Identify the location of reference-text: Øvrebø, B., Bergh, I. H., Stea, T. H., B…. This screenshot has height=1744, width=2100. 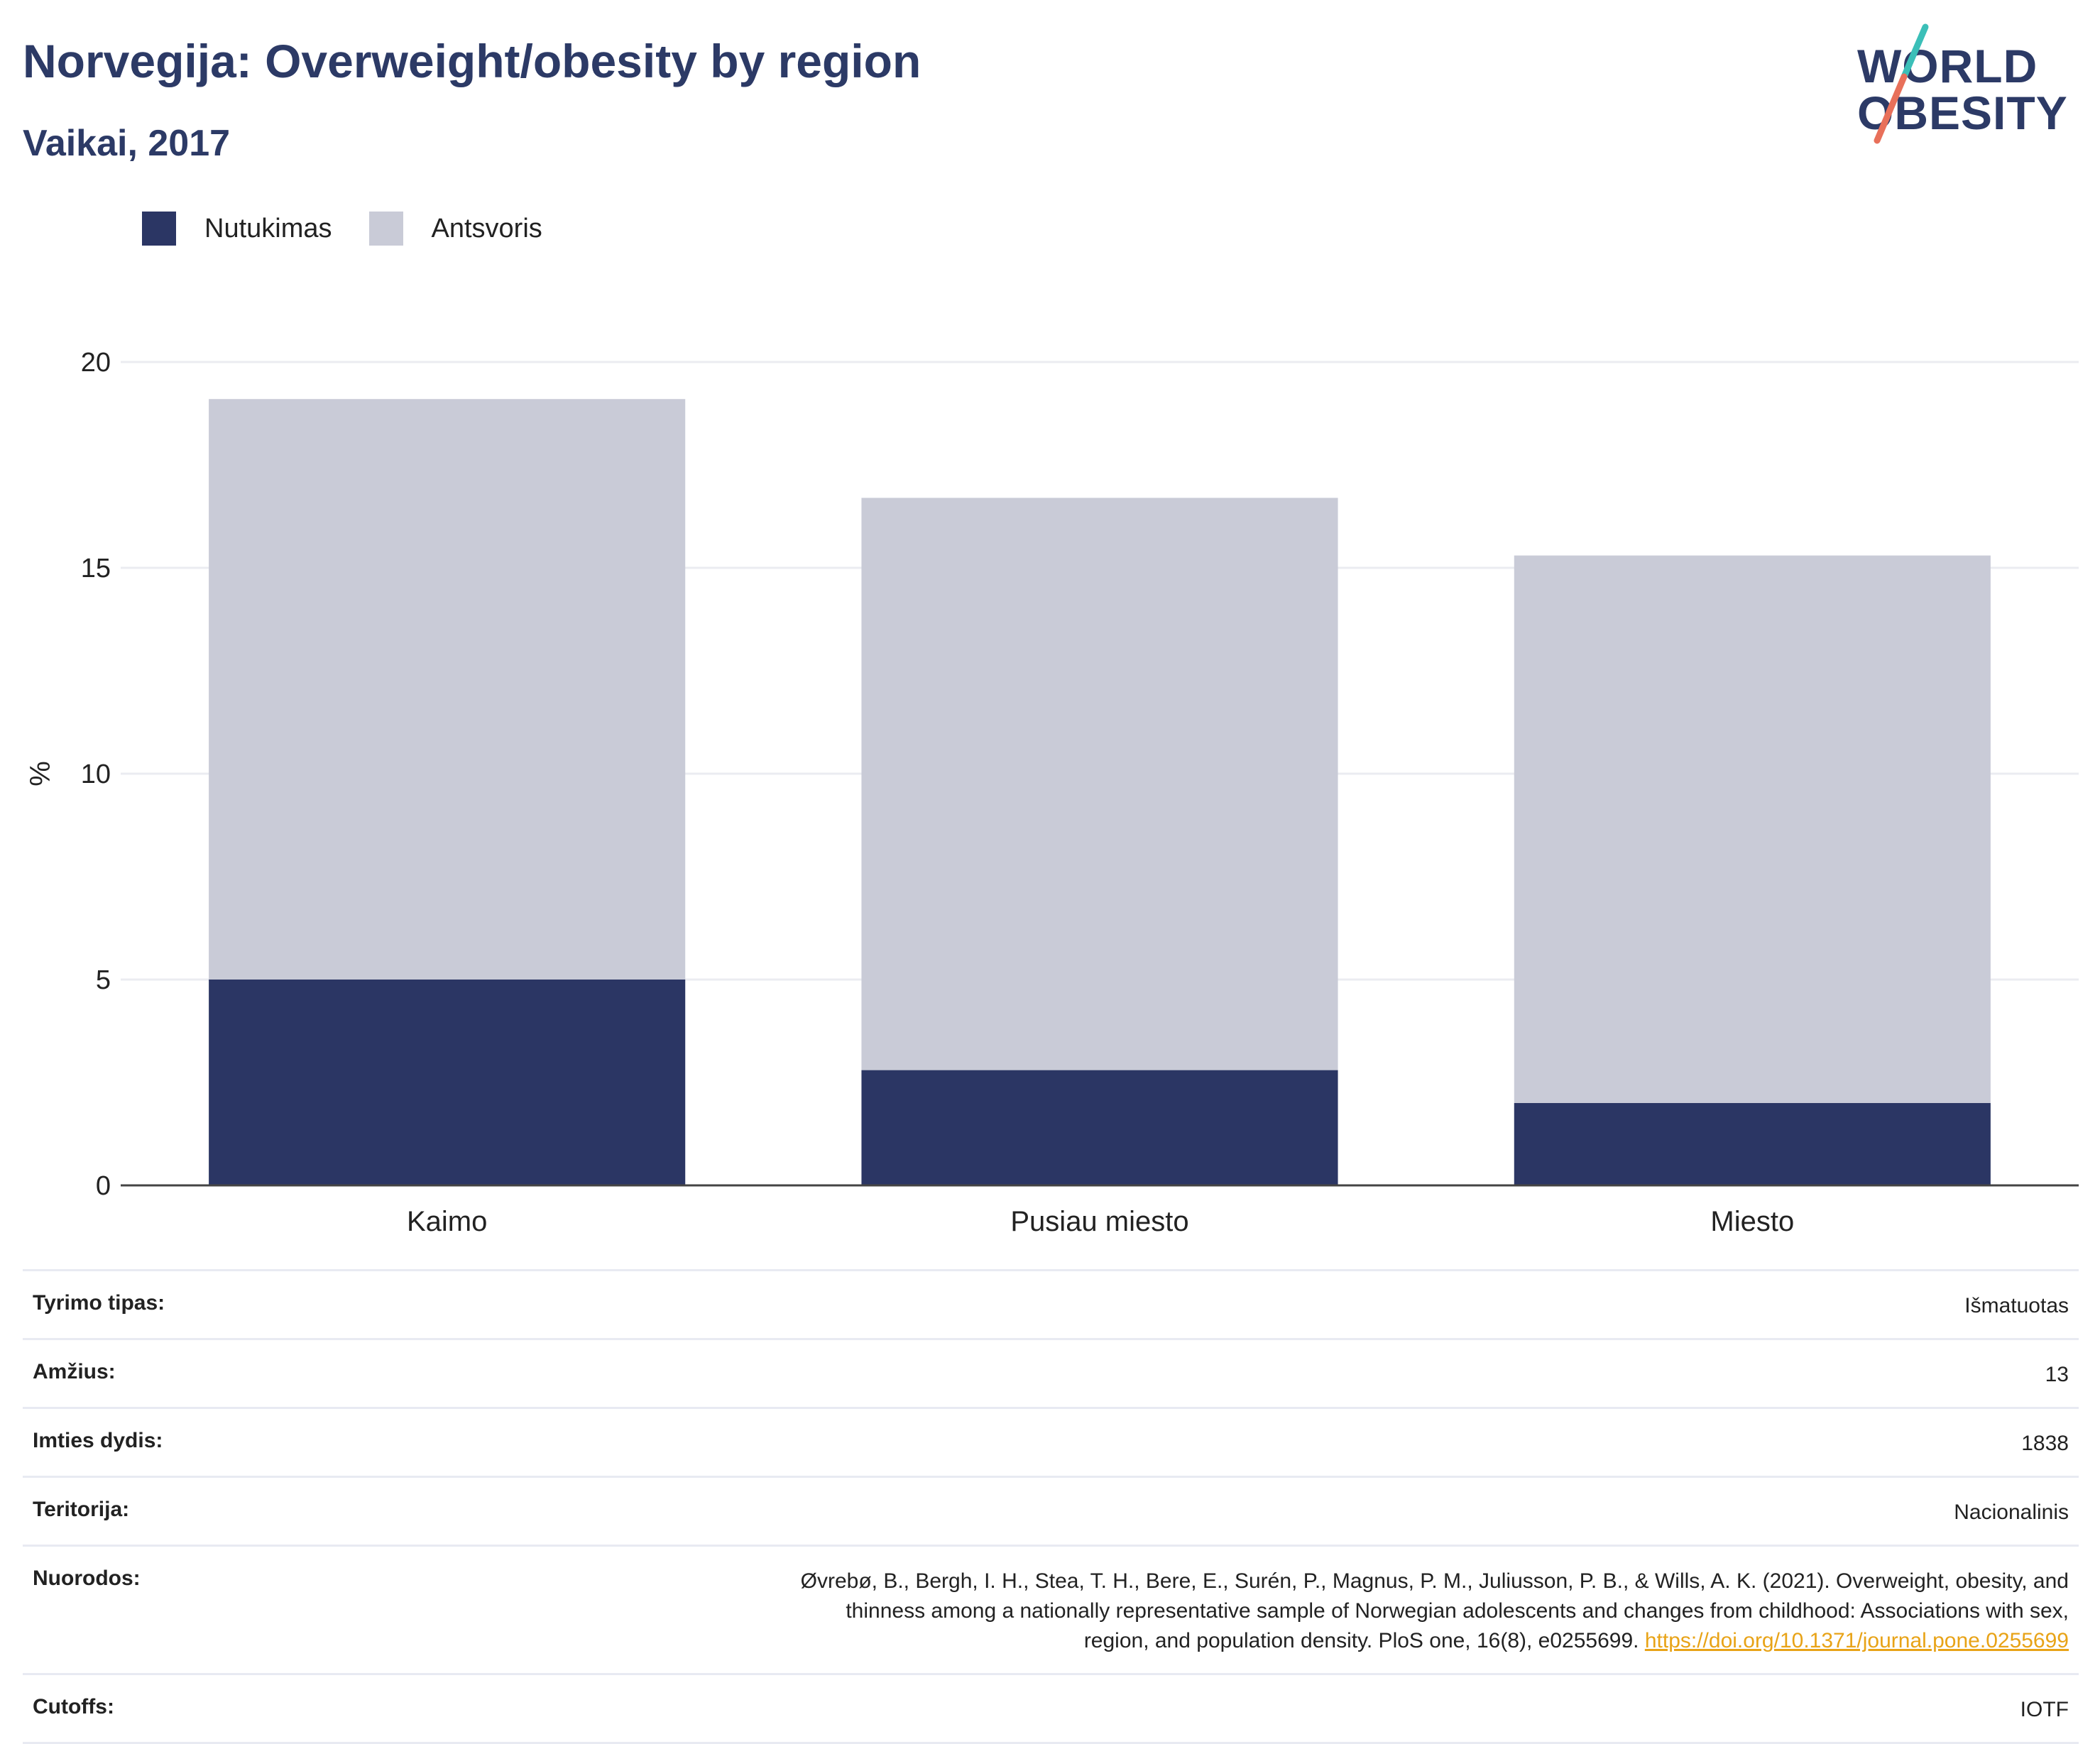
(1435, 1611).